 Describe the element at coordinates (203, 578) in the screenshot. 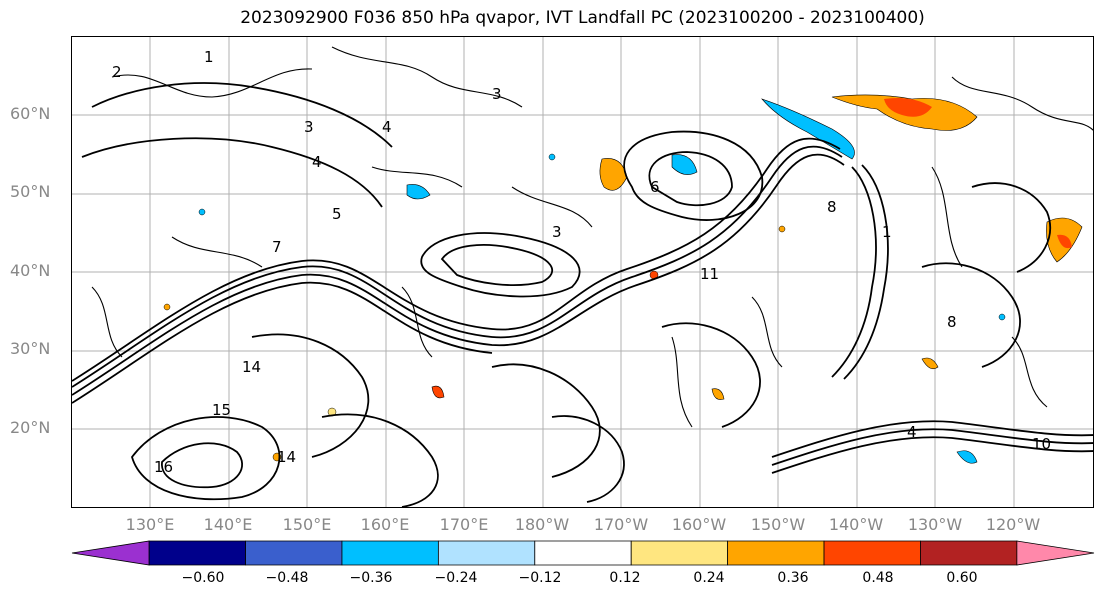

I see `colorbar-tick-label: −0.60` at that location.